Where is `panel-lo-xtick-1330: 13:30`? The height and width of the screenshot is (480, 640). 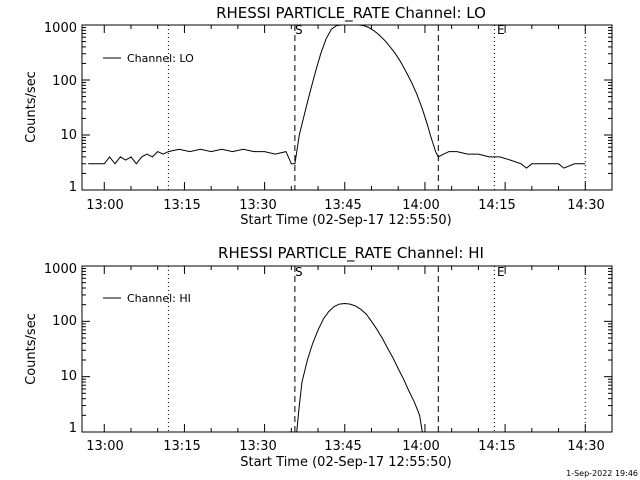 panel-lo-xtick-1330: 13:30 is located at coordinates (257, 205).